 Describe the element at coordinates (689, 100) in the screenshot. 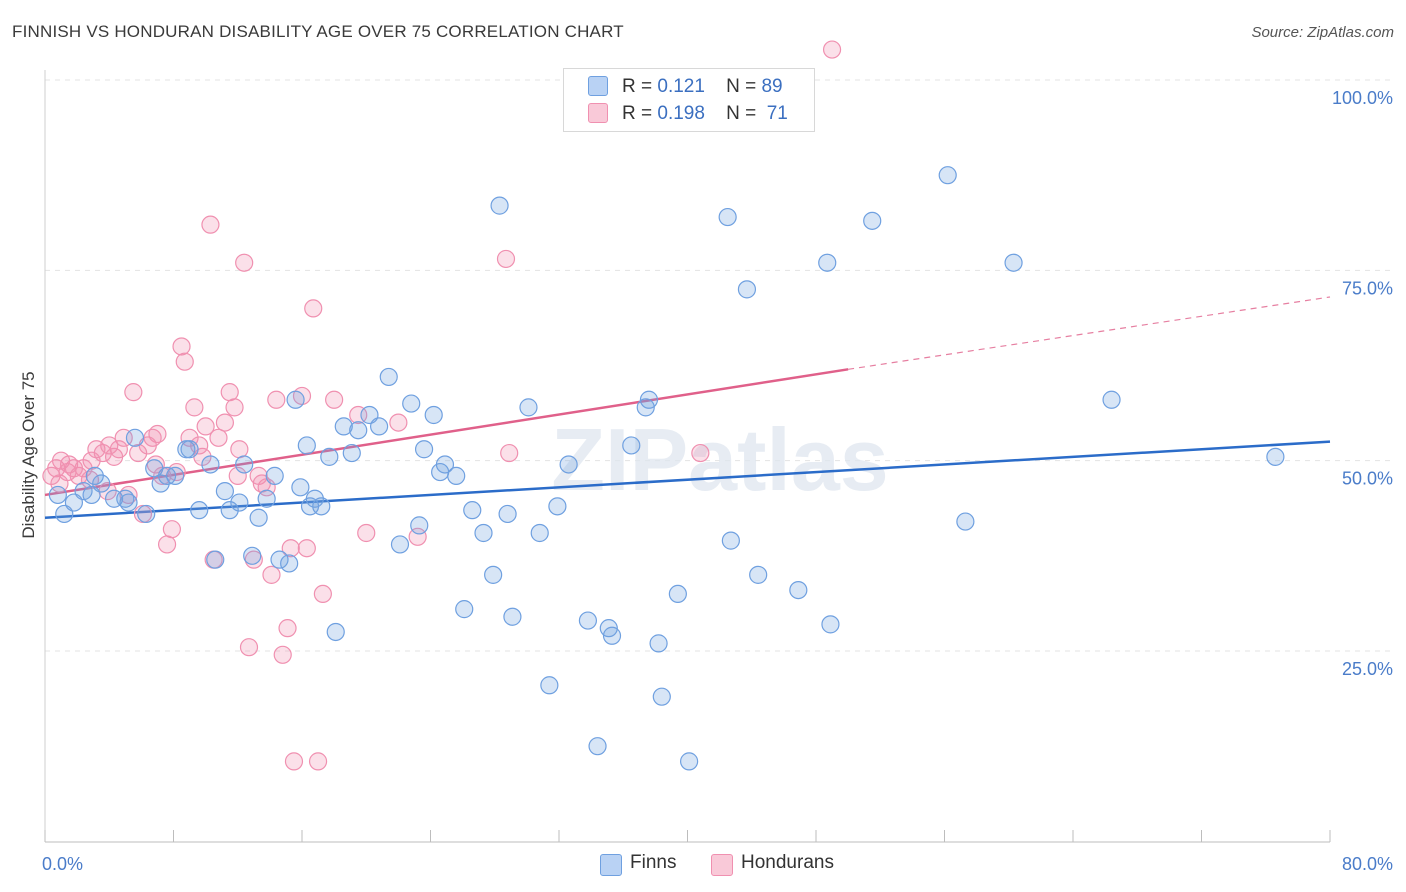

I see `stats-legend: R = 0.121 N = 89 R = 0.198 N = 71` at that location.